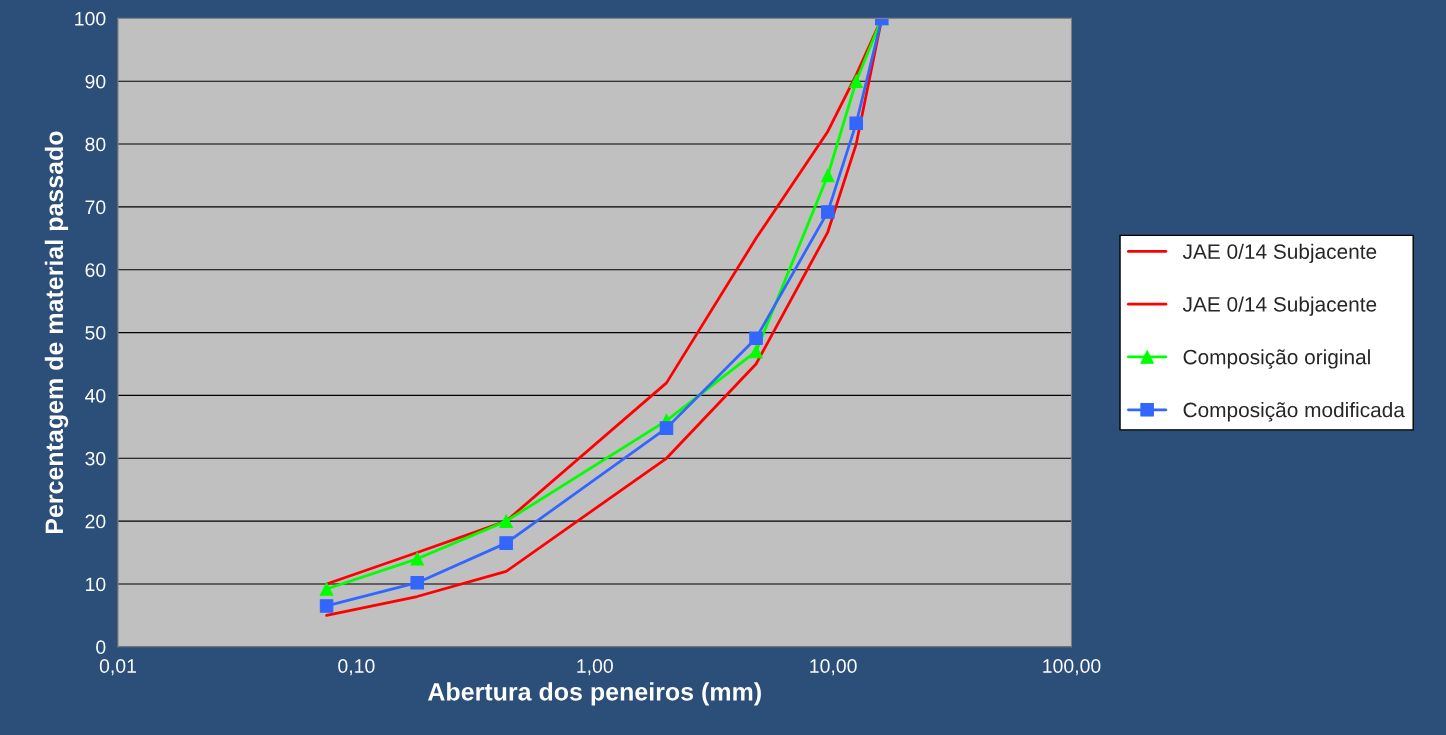 Image resolution: width=1446 pixels, height=735 pixels. I want to click on x-tick-label: 0,01, so click(117, 667).